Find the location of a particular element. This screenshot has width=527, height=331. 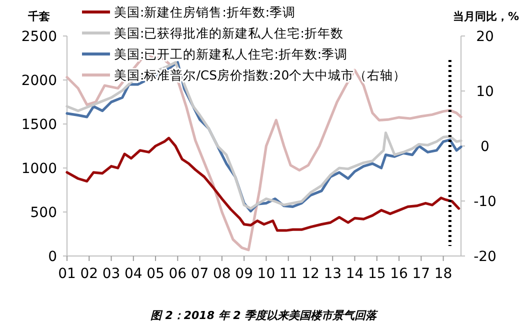

x-tick-label: 18 is located at coordinates (443, 274).